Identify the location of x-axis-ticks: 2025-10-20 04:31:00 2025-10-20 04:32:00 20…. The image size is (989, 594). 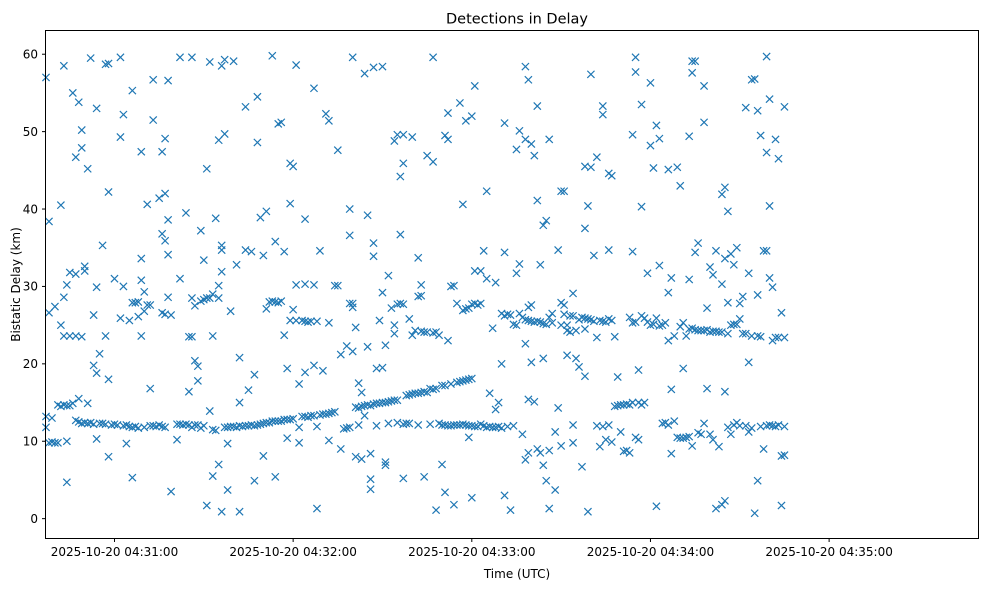
(472, 548).